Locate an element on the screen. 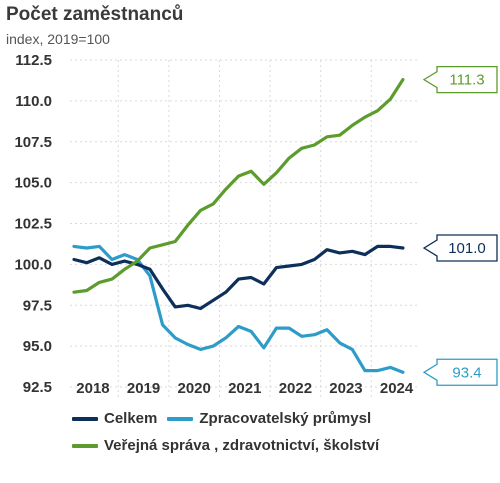  y-tick-label: 112.5 is located at coordinates (33, 60).